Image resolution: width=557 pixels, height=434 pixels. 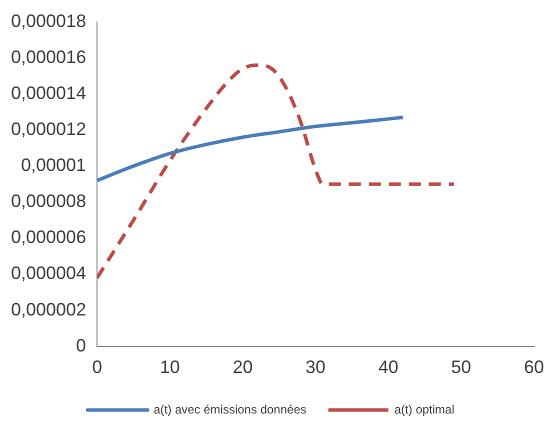 I want to click on x-tick-label: 50, so click(x=461, y=367).